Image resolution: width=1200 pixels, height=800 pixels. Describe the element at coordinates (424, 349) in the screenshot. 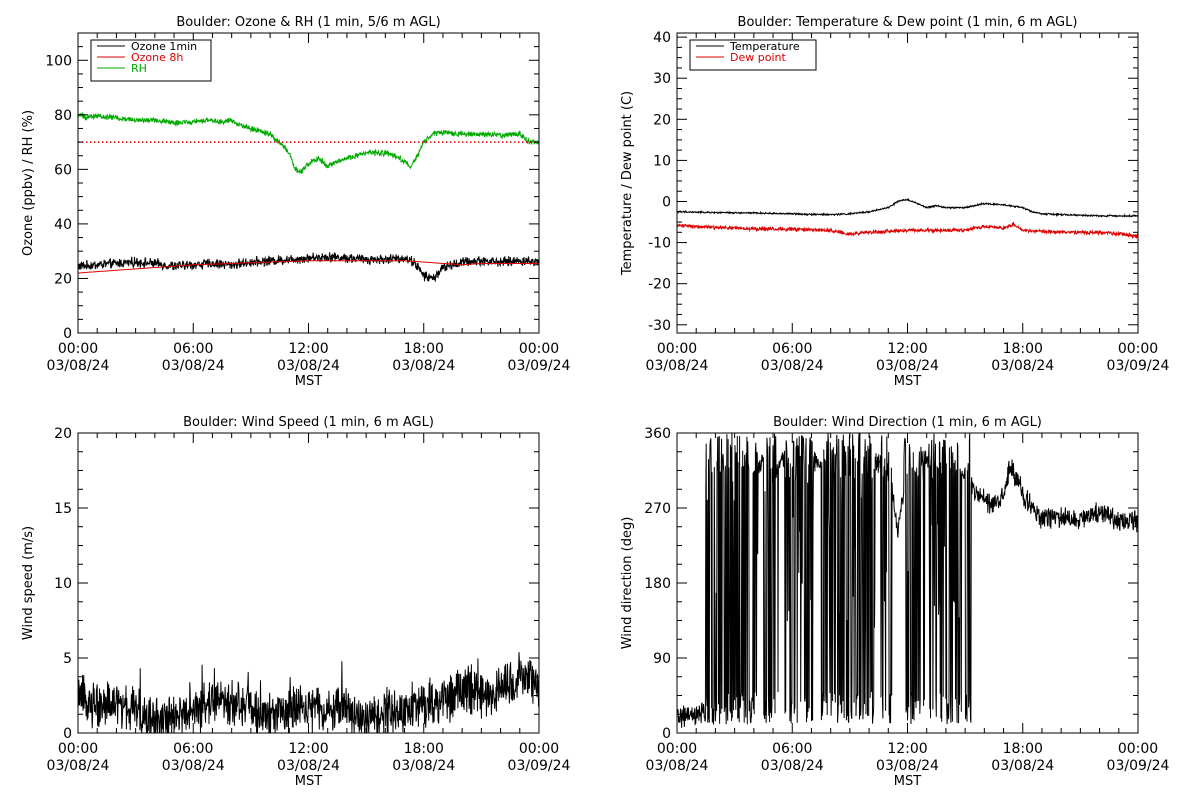

I see `ozone_rh-xtick-time: 18:00` at that location.